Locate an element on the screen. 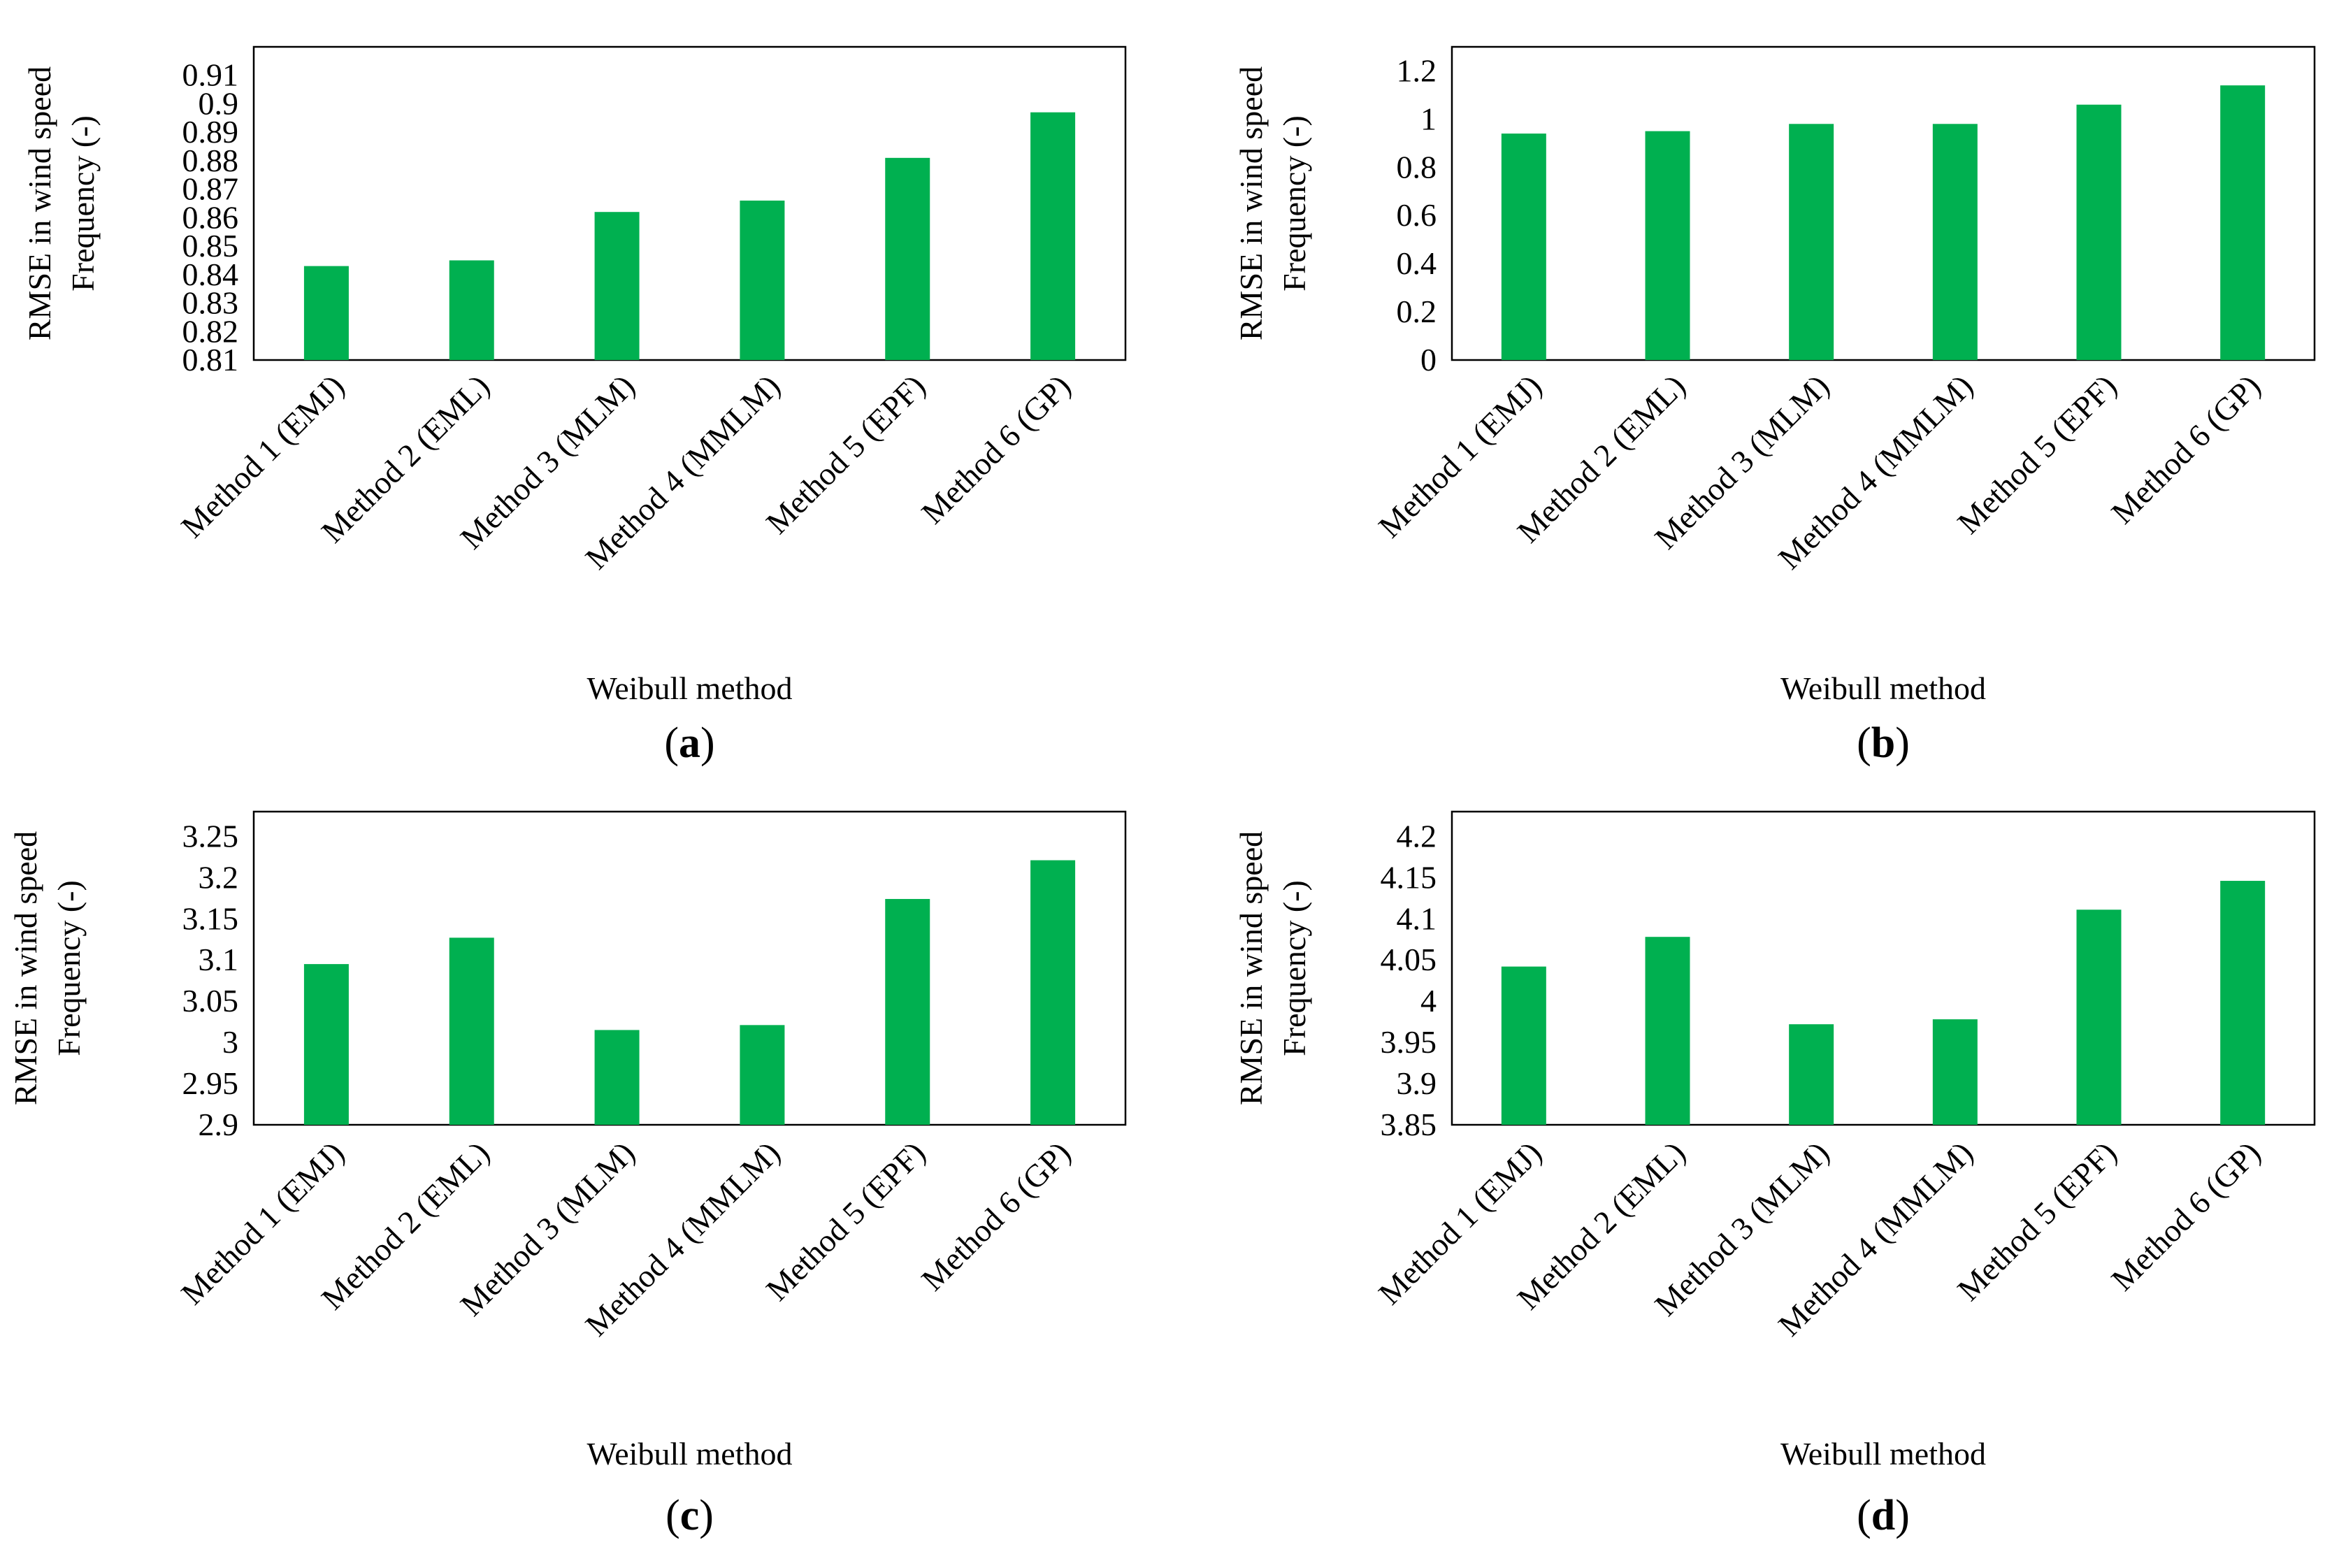  y-tick-label: 0.87 is located at coordinates (210, 189).